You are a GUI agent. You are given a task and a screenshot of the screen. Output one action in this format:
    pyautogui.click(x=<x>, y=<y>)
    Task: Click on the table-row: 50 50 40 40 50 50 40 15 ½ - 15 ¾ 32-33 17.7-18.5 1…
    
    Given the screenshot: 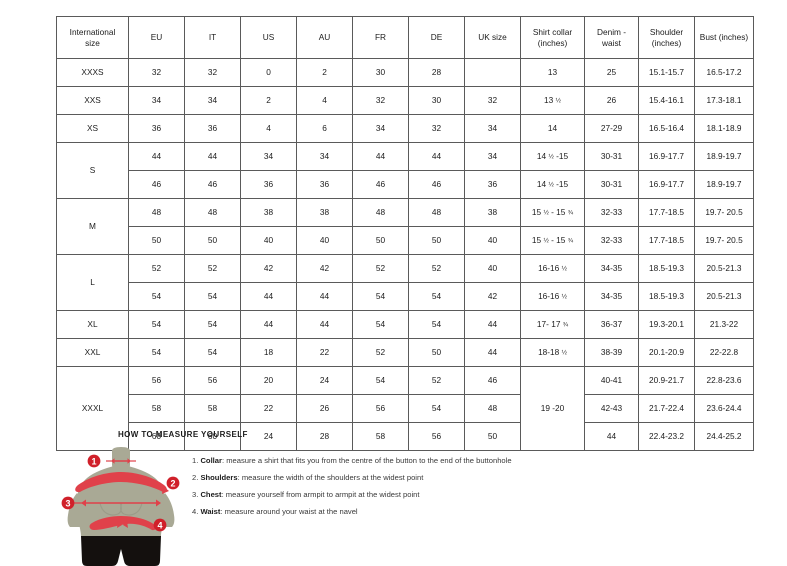 What is the action you would take?
    pyautogui.click(x=405, y=240)
    